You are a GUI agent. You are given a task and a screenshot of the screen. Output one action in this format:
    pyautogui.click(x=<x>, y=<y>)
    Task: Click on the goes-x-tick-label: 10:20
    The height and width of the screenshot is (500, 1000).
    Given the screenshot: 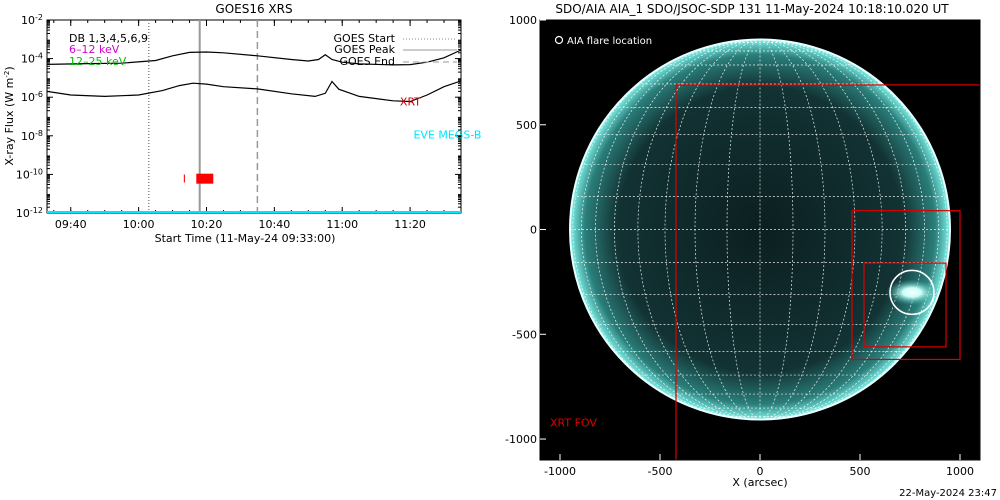 What is the action you would take?
    pyautogui.click(x=207, y=224)
    